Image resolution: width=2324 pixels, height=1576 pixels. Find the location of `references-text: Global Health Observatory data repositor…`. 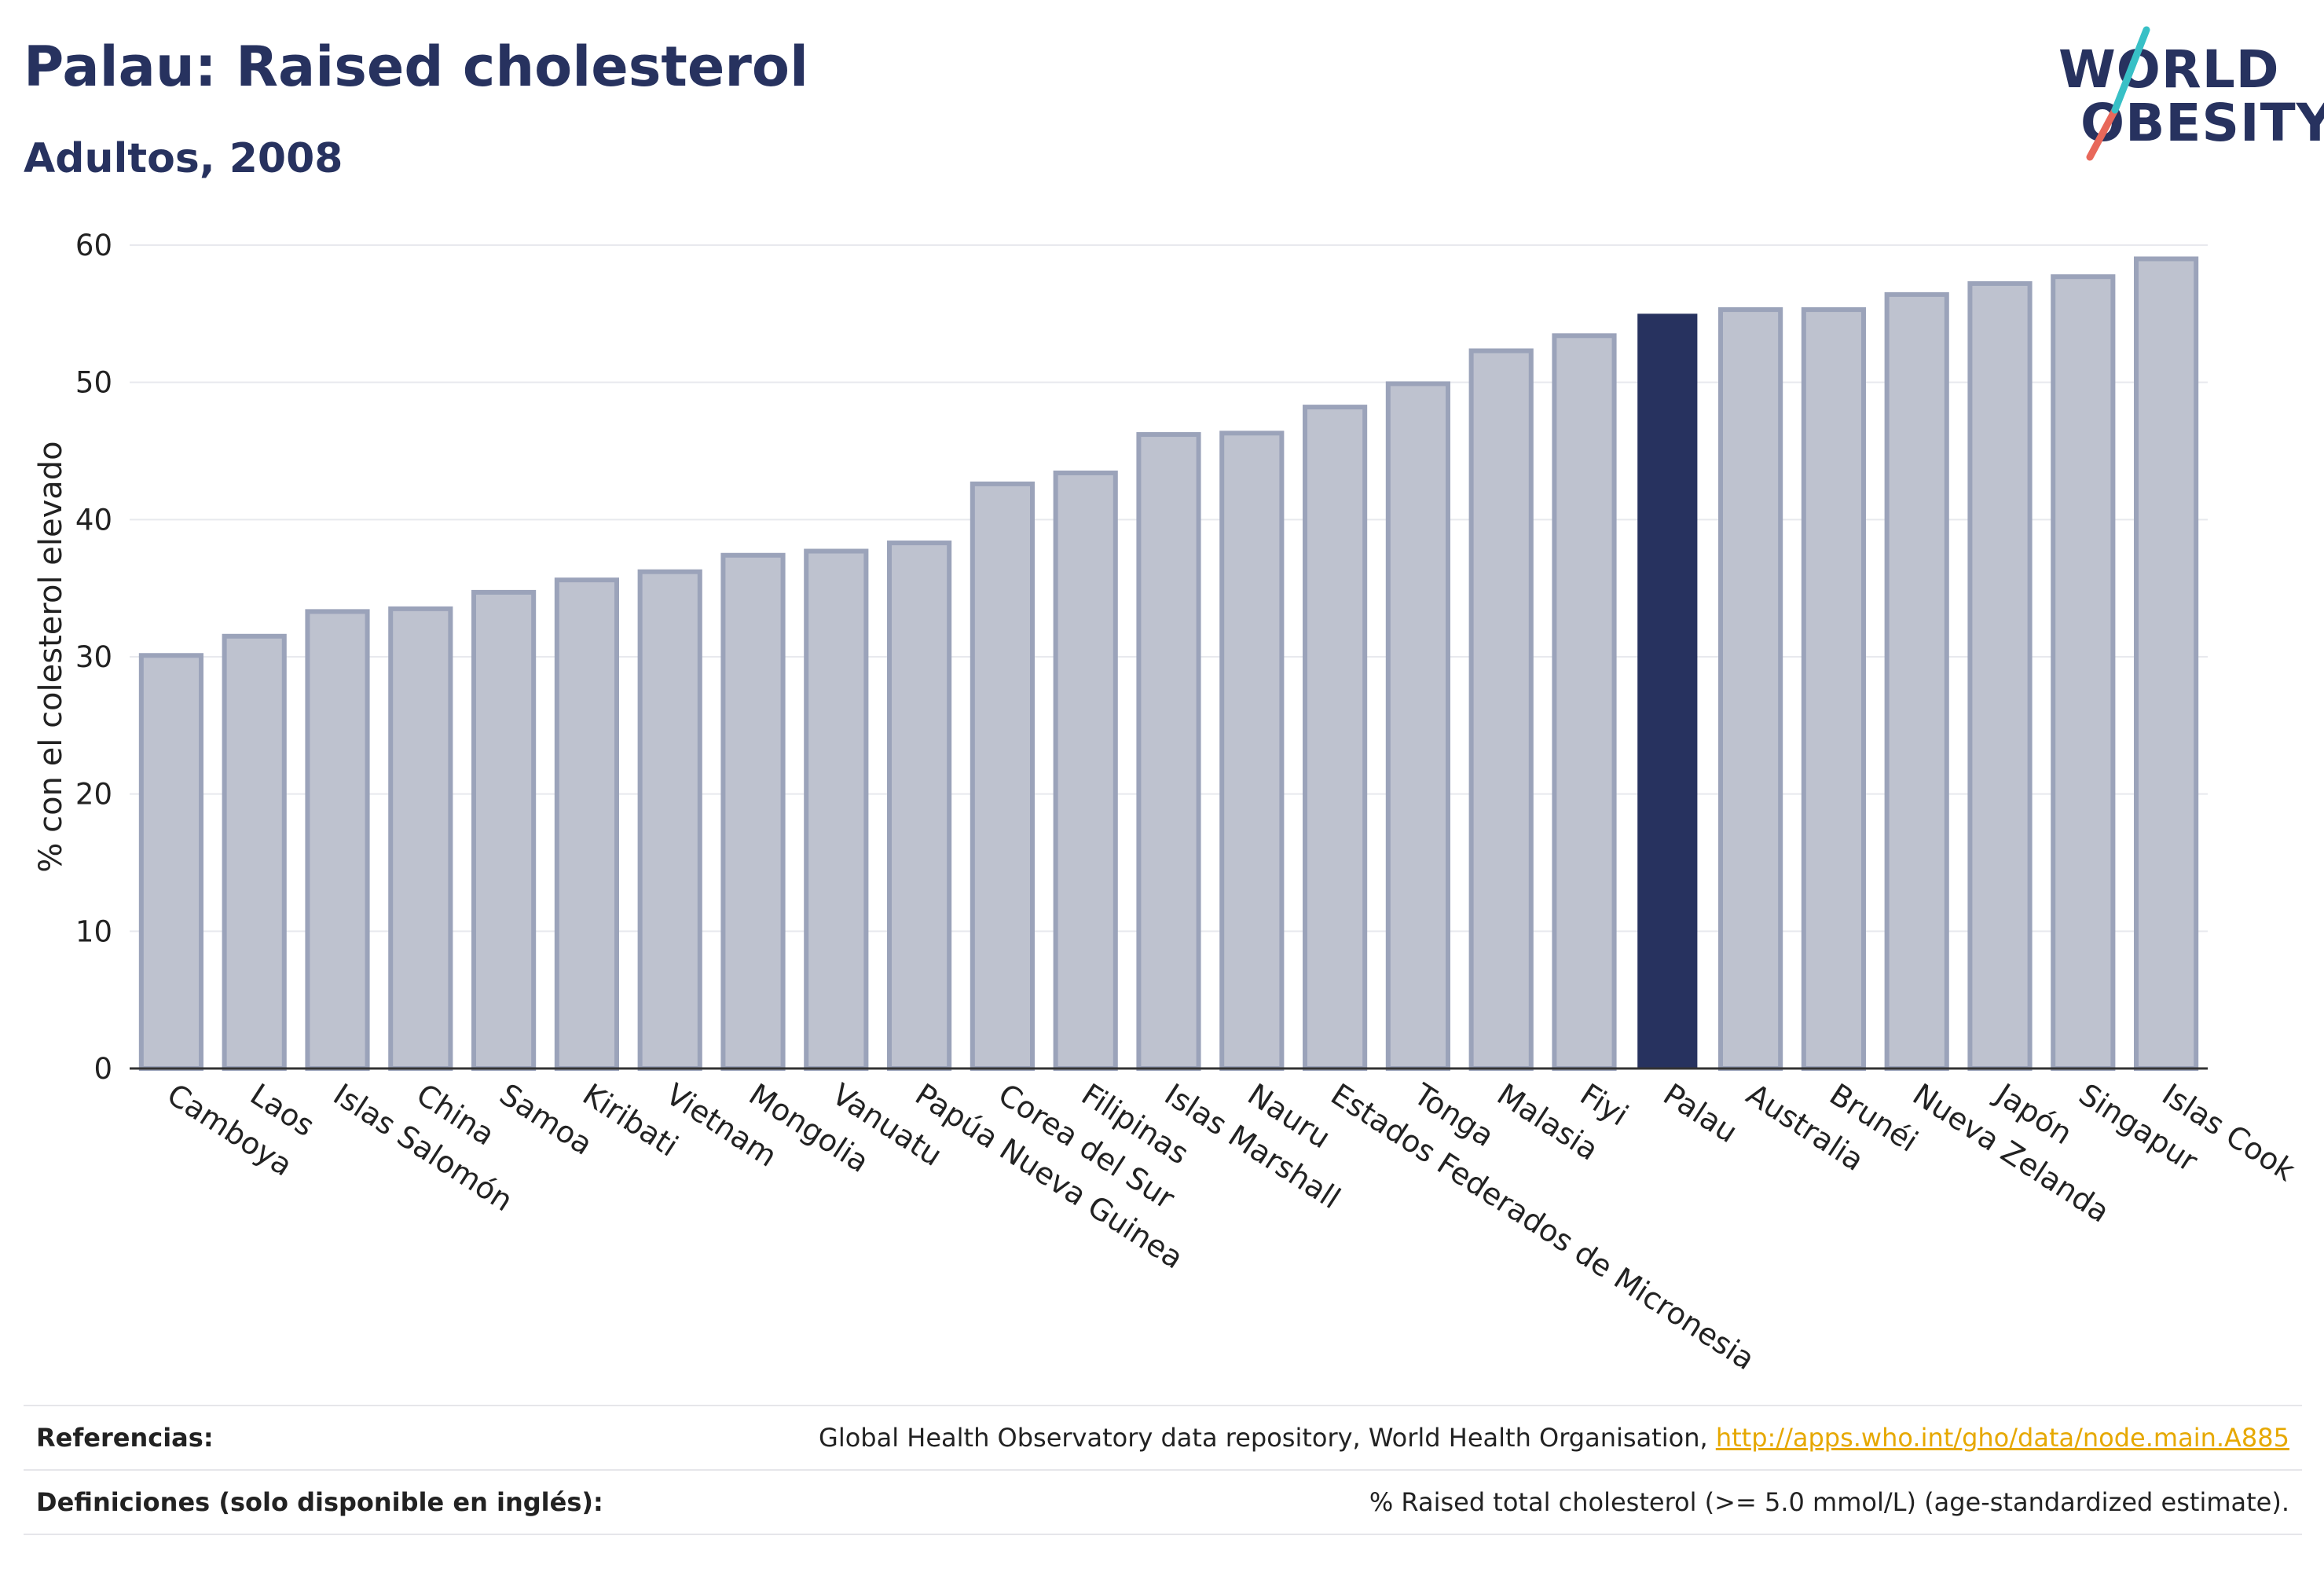

references-text: Global Health Observatory data repositor… is located at coordinates (1263, 1438).